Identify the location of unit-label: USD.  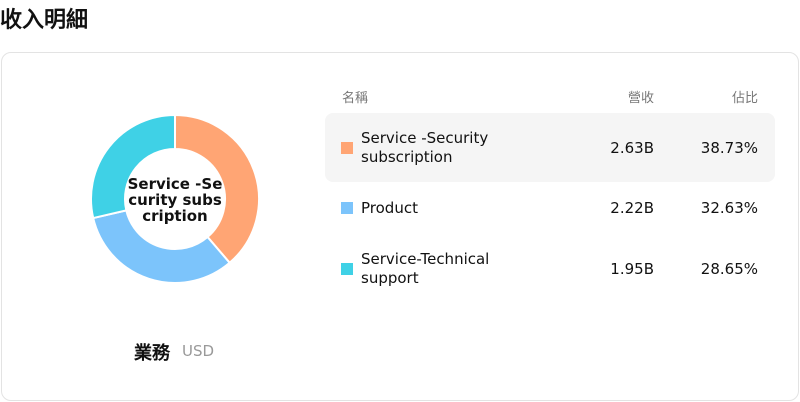
(198, 351).